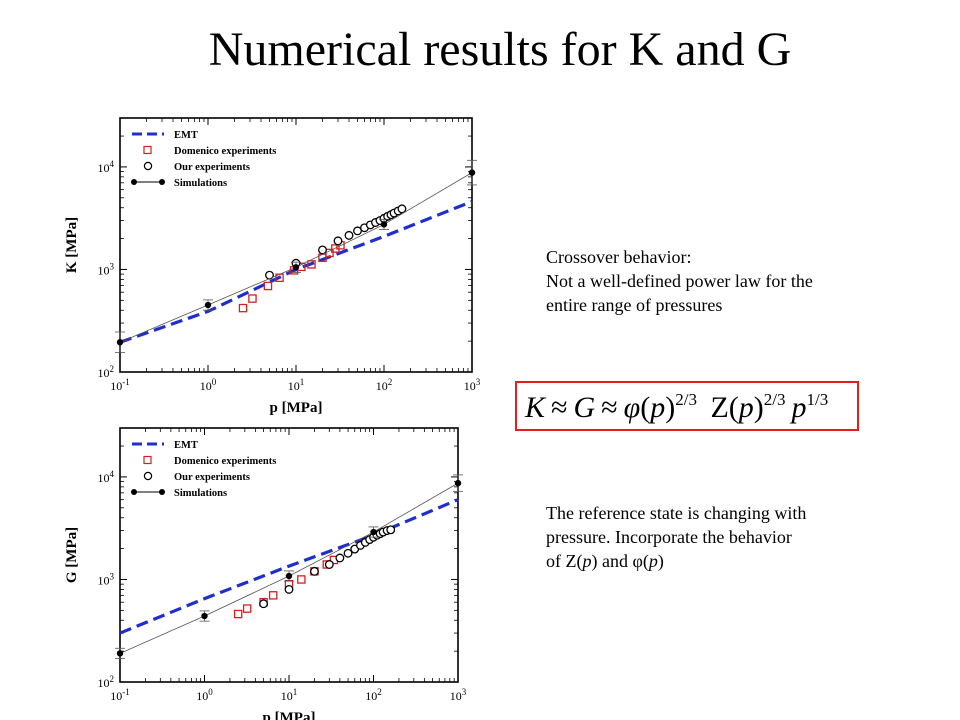 This screenshot has height=720, width=960. What do you see at coordinates (669, 537) in the screenshot?
I see `reference-note-line2: pressure. Incorporate the behavior` at bounding box center [669, 537].